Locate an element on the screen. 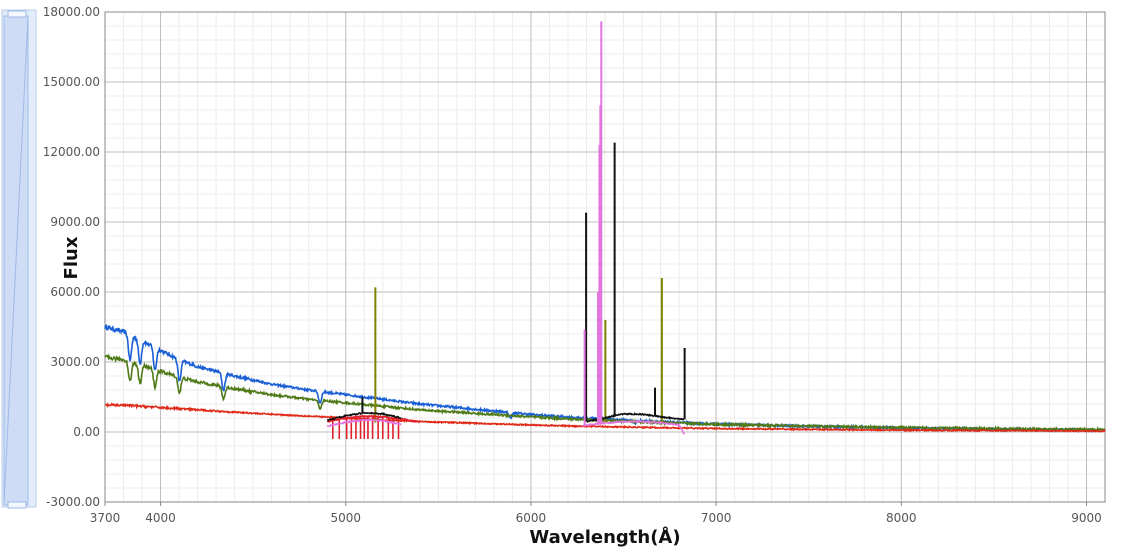  x-axis-title: Wavelength(Å) is located at coordinates (604, 536).